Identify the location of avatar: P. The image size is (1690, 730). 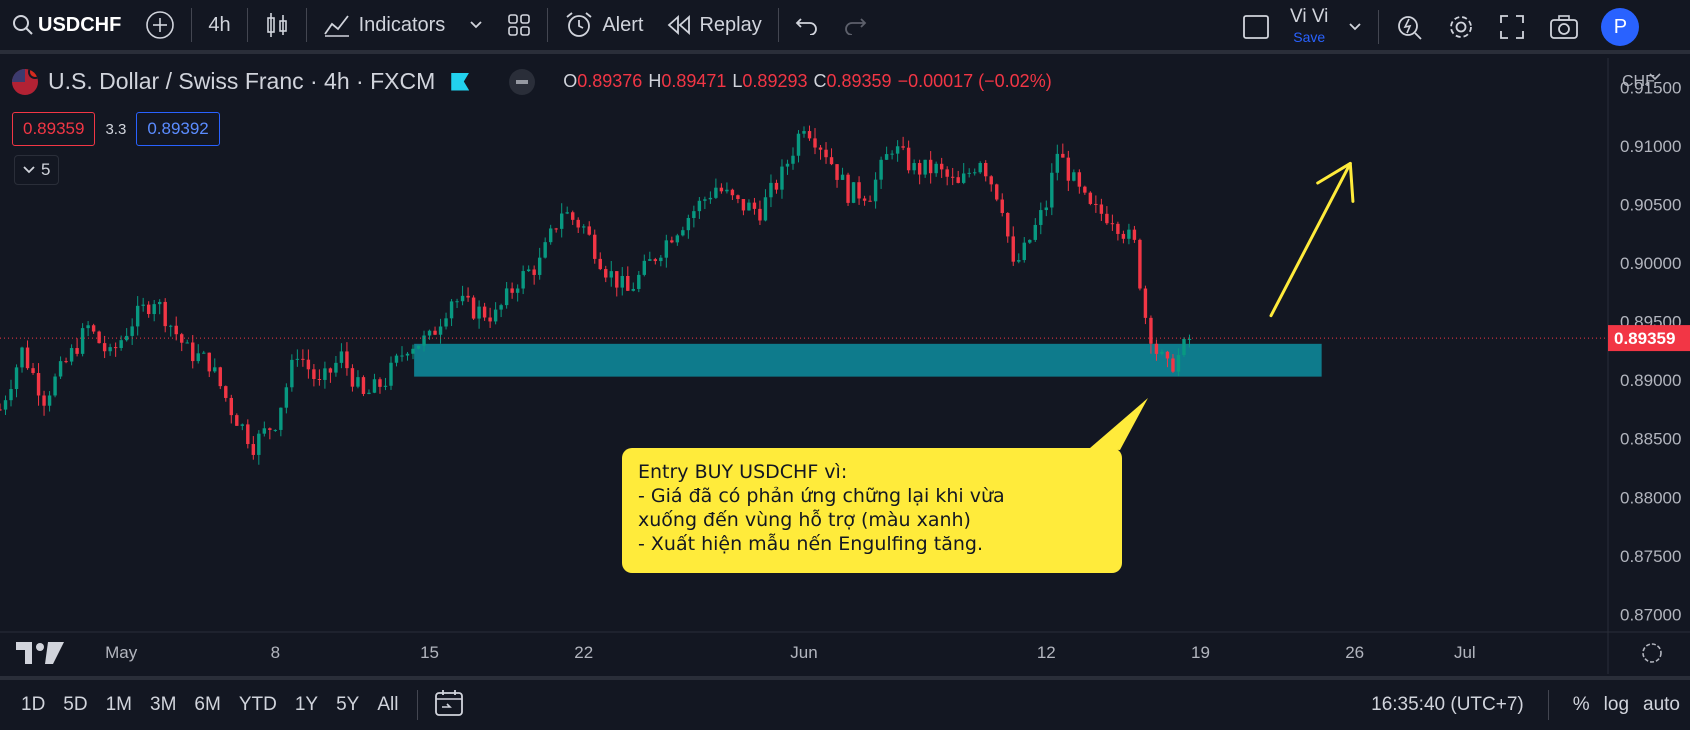
(1620, 27).